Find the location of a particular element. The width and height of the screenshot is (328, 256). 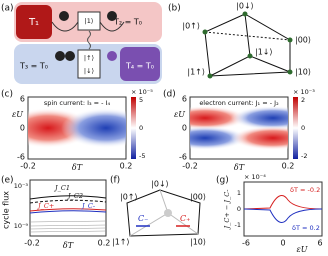

colorbar-tick: 2 is located at coordinates (303, 100).